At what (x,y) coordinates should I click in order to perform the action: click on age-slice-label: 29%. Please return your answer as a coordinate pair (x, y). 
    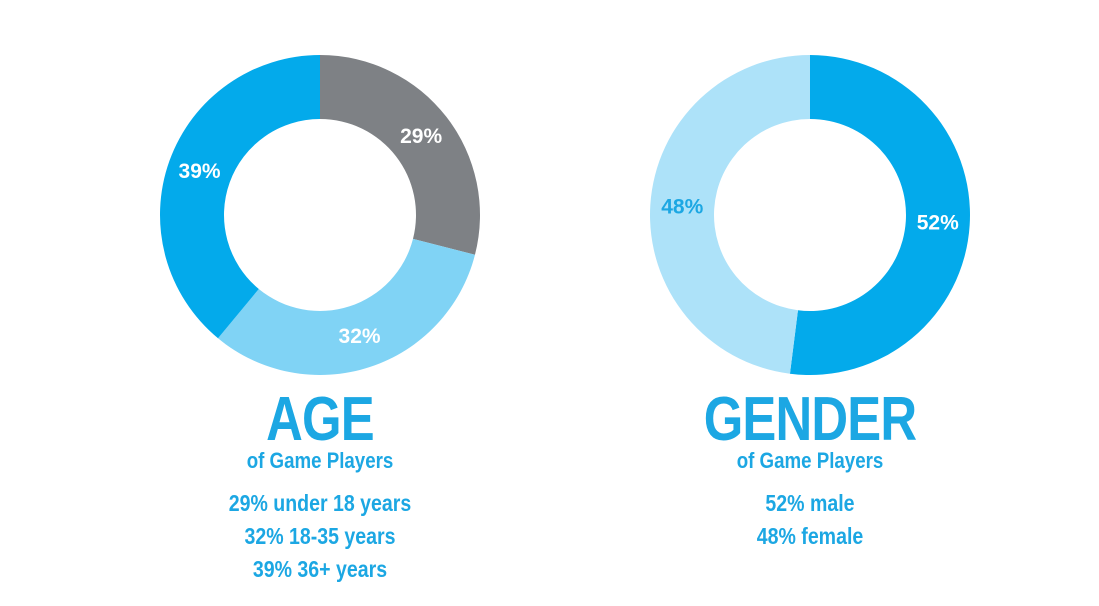
    Looking at the image, I should click on (421, 136).